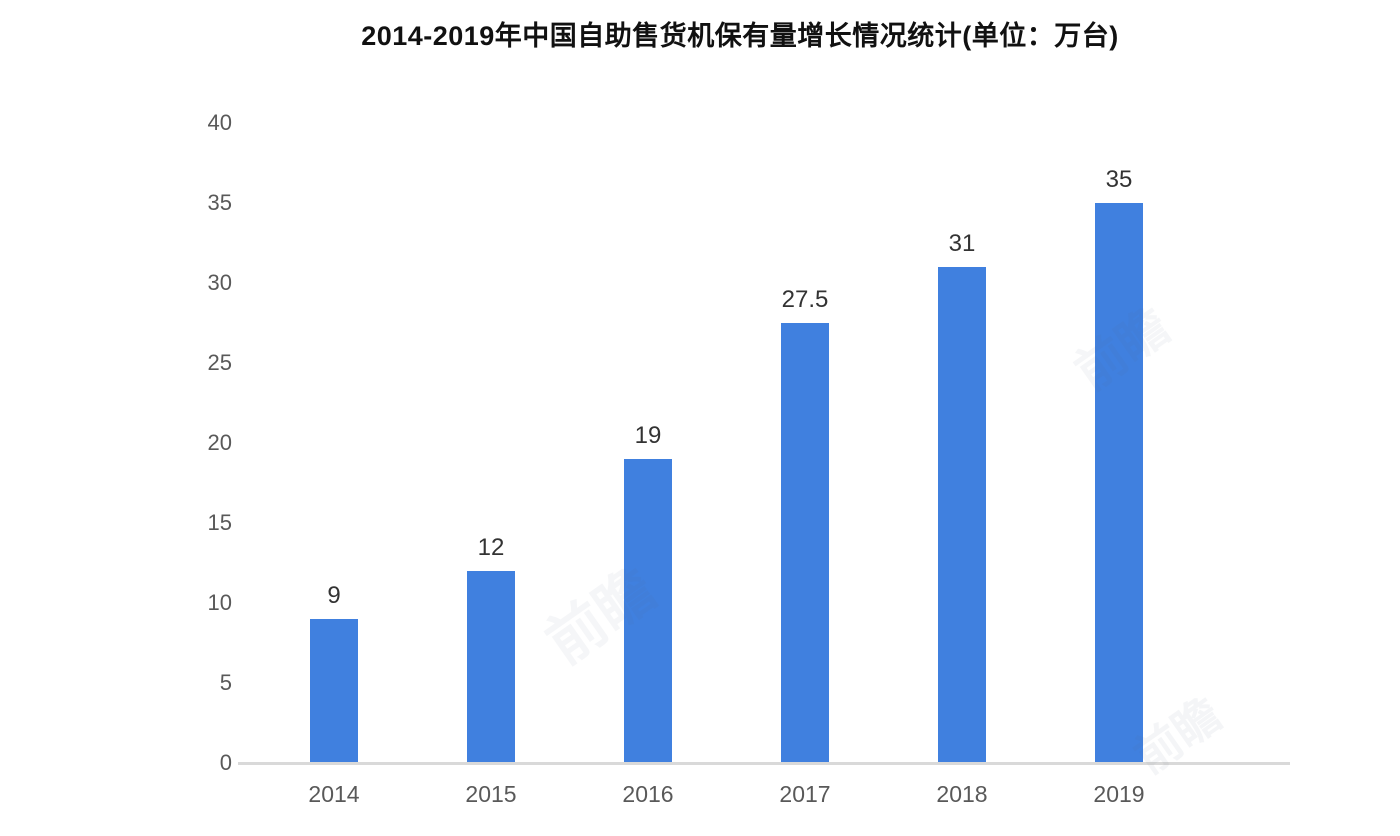 The width and height of the screenshot is (1400, 836). Describe the element at coordinates (219, 122) in the screenshot. I see `y-axis-tick-label: 40` at that location.